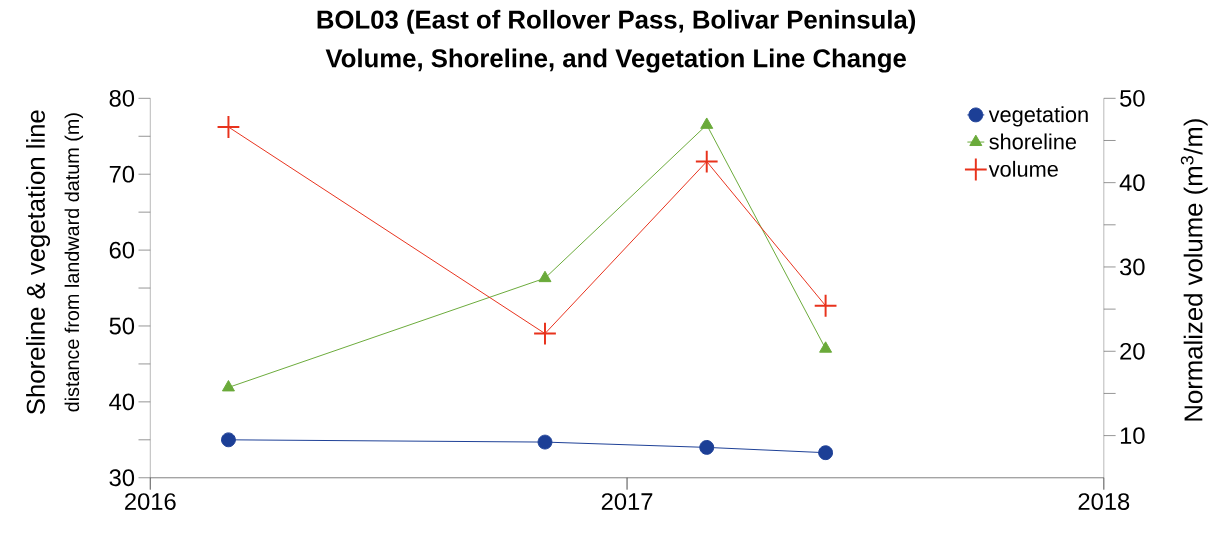  Describe the element at coordinates (627, 501) in the screenshot. I see `x-tick-label: 2017` at that location.